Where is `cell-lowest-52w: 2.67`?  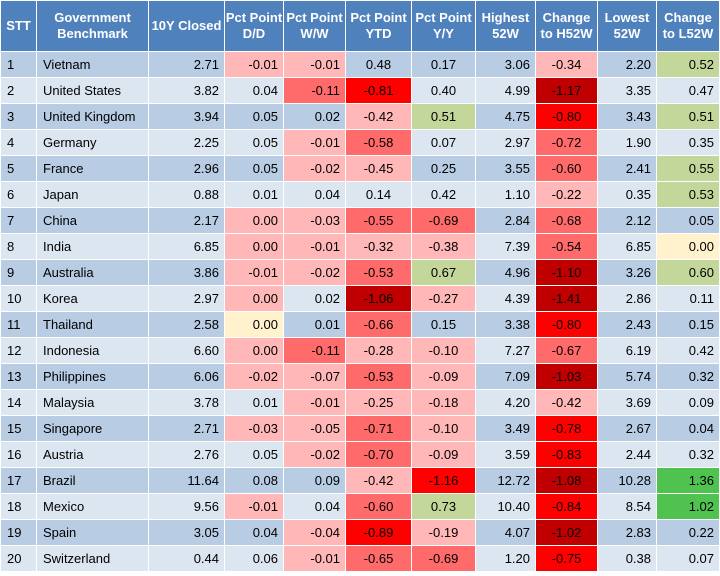 cell-lowest-52w: 2.67 is located at coordinates (627, 428).